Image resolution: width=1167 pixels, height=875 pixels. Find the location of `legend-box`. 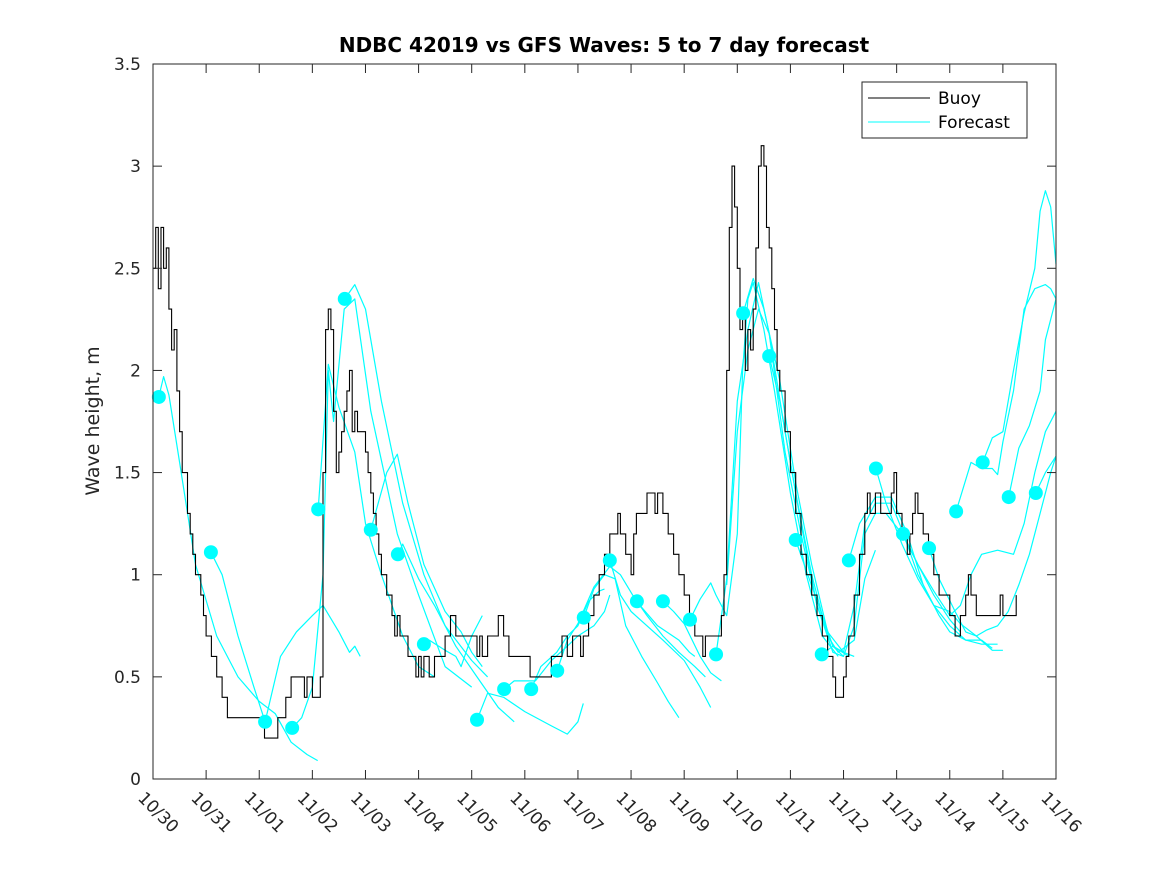

legend-box is located at coordinates (944, 110).